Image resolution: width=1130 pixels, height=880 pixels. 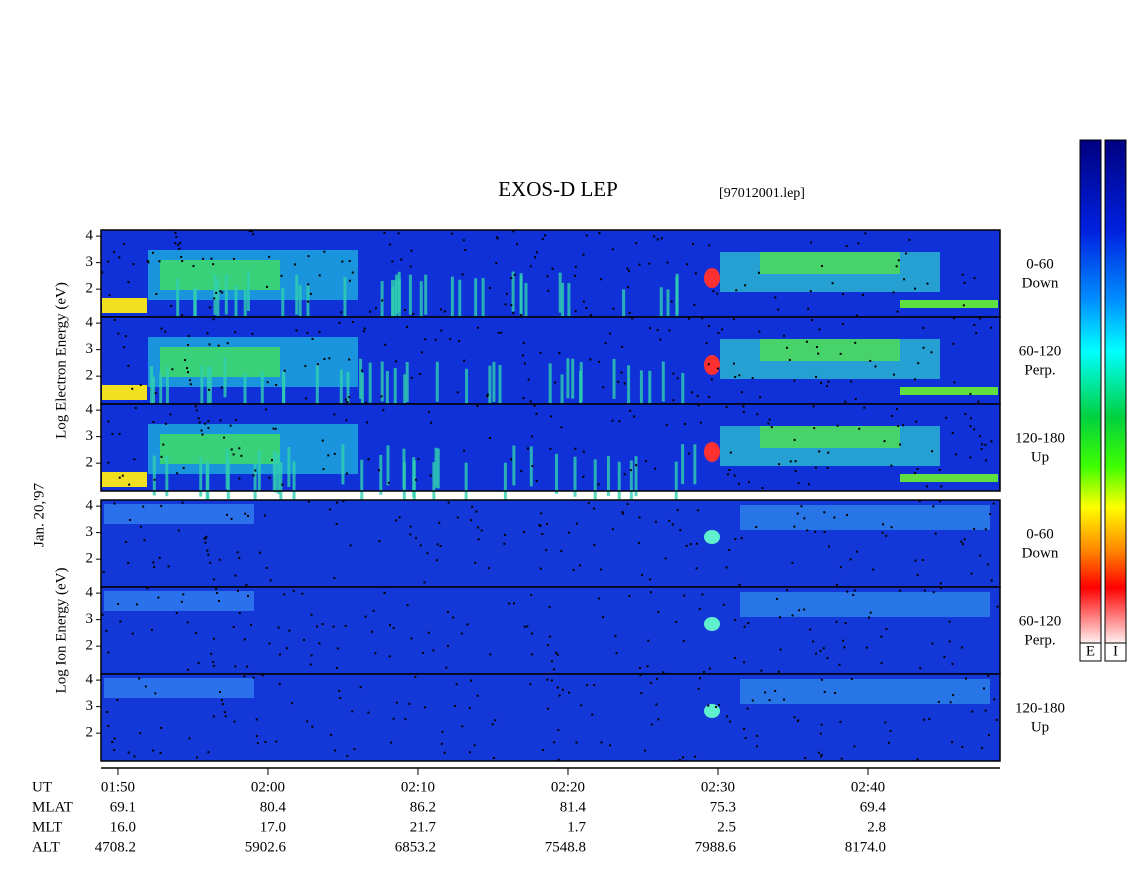 I want to click on panel-label: Perp., so click(x=1039, y=640).